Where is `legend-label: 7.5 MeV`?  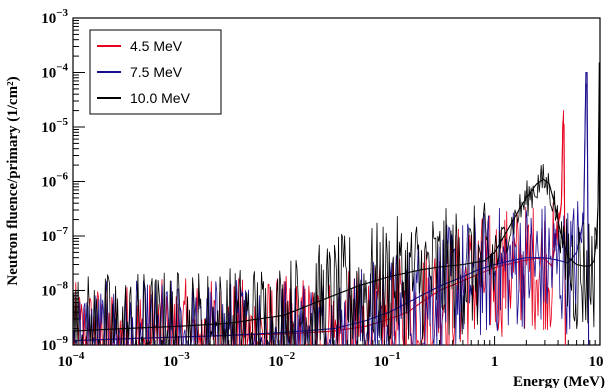
legend-label: 7.5 MeV is located at coordinates (156, 72).